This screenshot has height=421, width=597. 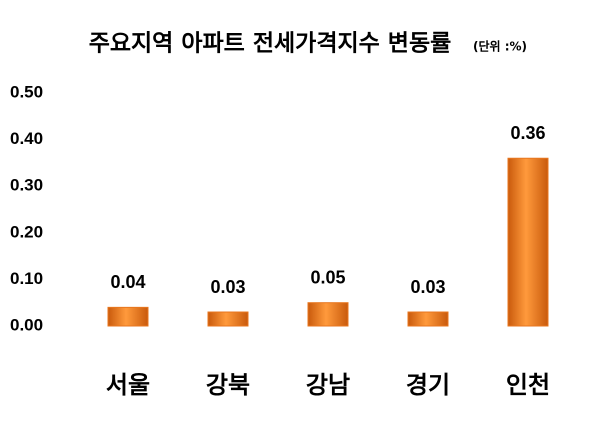 What do you see at coordinates (127, 282) in the screenshot?
I see `value-label: 0.04` at bounding box center [127, 282].